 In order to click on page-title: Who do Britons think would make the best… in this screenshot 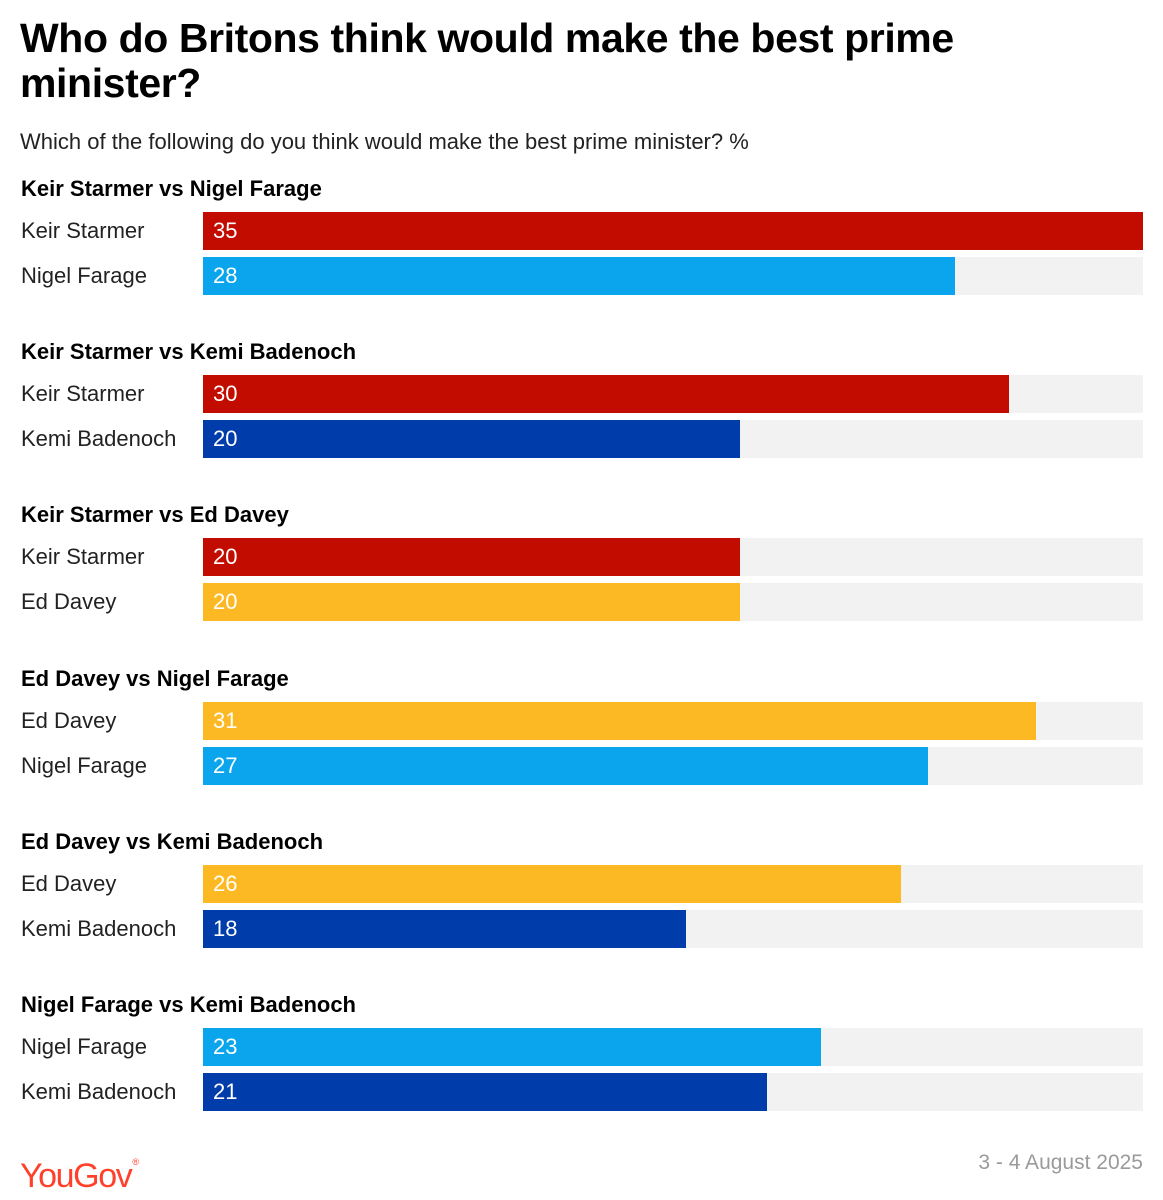, I will do `click(487, 60)`.